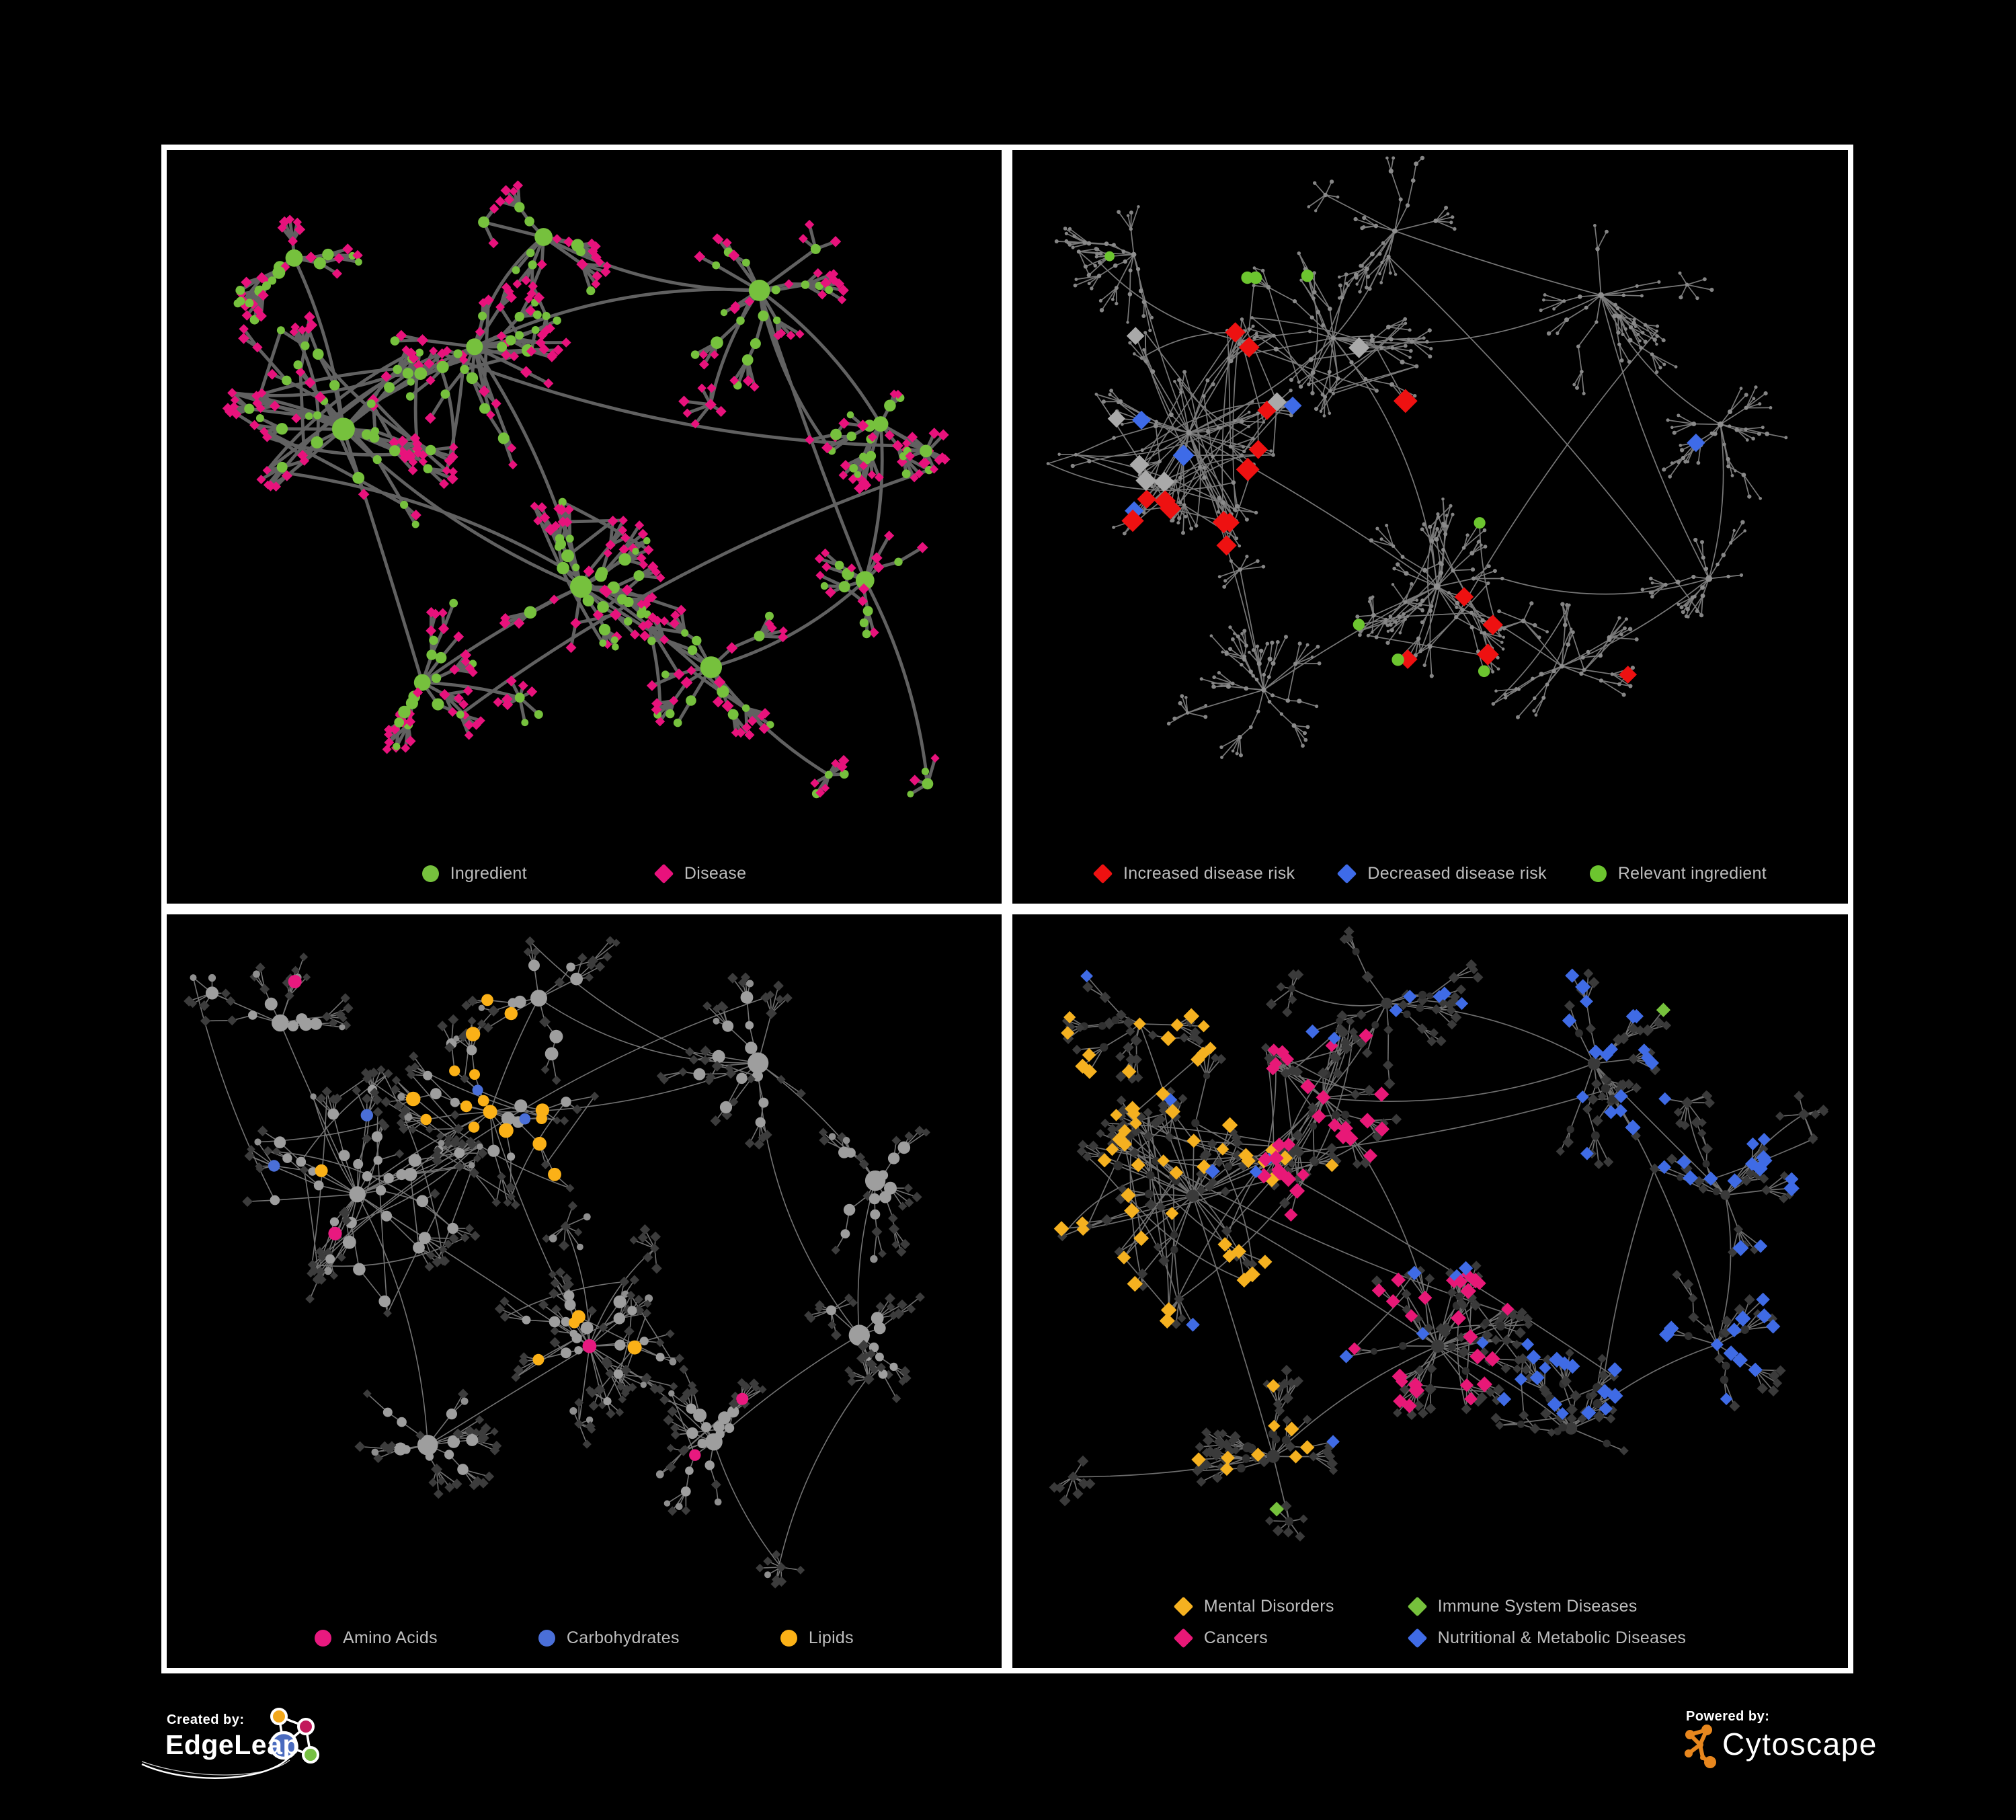 The width and height of the screenshot is (2016, 1820). I want to click on edgeleap-logo, so click(230, 1743).